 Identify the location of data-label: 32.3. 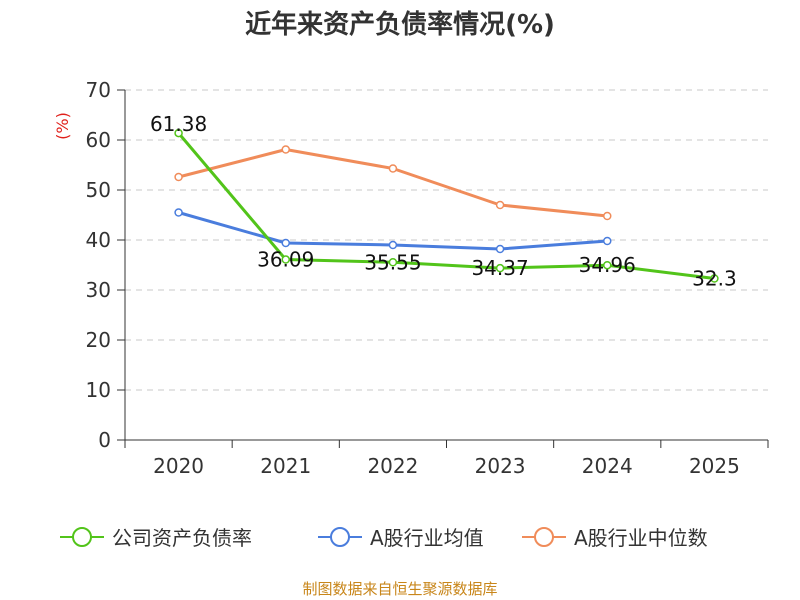
(714, 279).